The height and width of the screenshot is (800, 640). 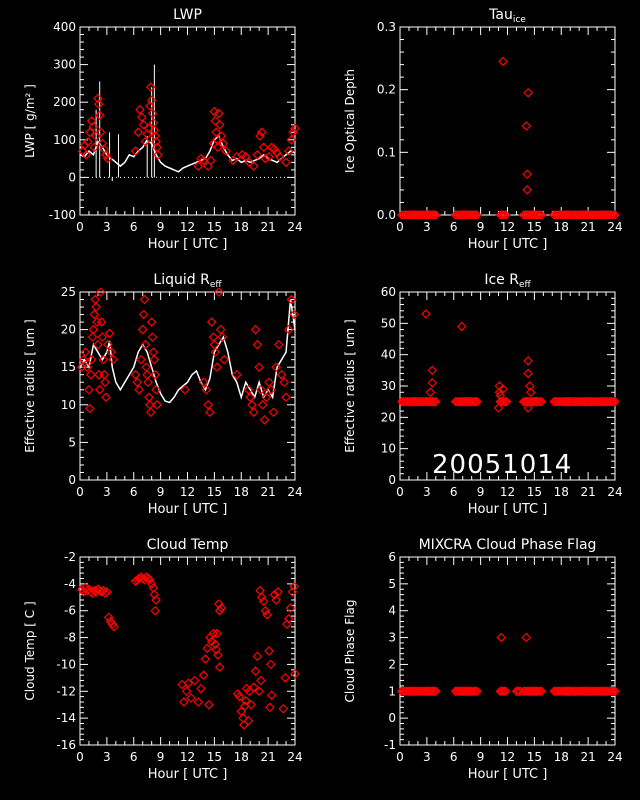 What do you see at coordinates (587, 227) in the screenshot?
I see `tau_ice-xtick-label: 21` at bounding box center [587, 227].